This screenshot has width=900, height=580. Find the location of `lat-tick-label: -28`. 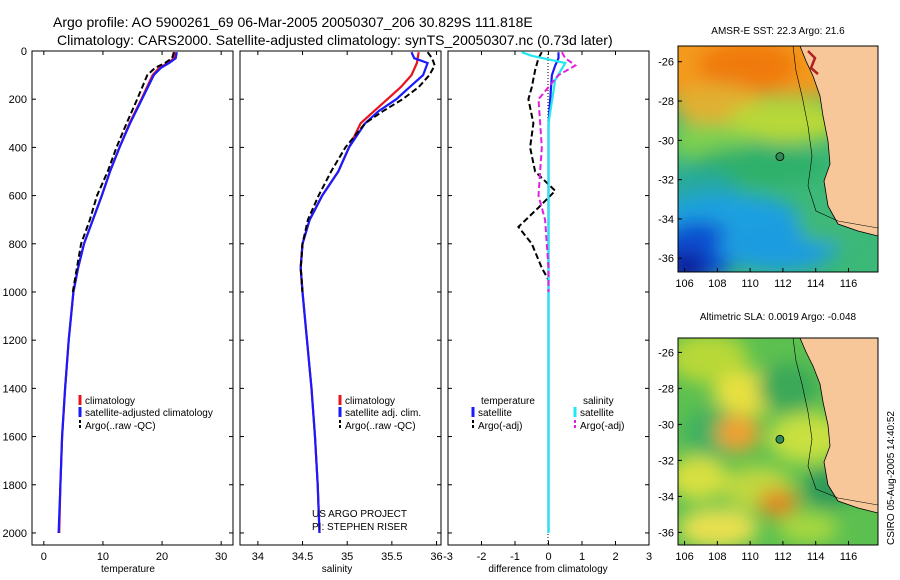

lat-tick-label: -28 is located at coordinates (666, 102).